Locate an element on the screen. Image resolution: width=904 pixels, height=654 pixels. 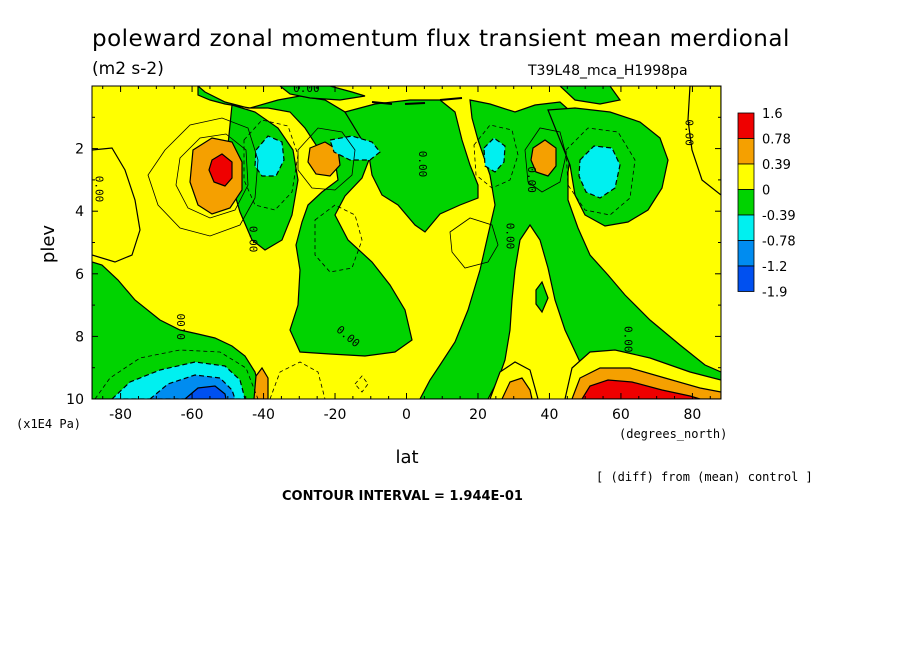
chart-units: (m2 s-2) is located at coordinates (128, 69).